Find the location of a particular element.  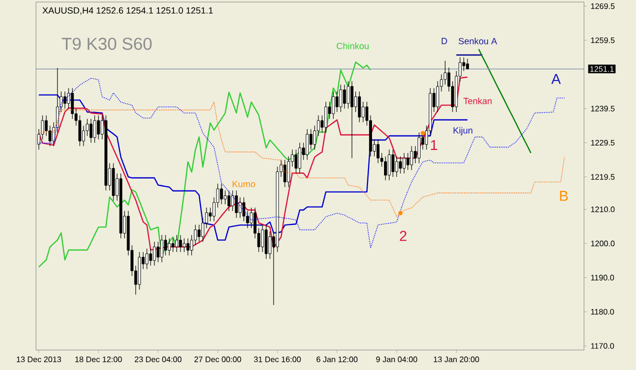

annotation: D is located at coordinates (445, 41).